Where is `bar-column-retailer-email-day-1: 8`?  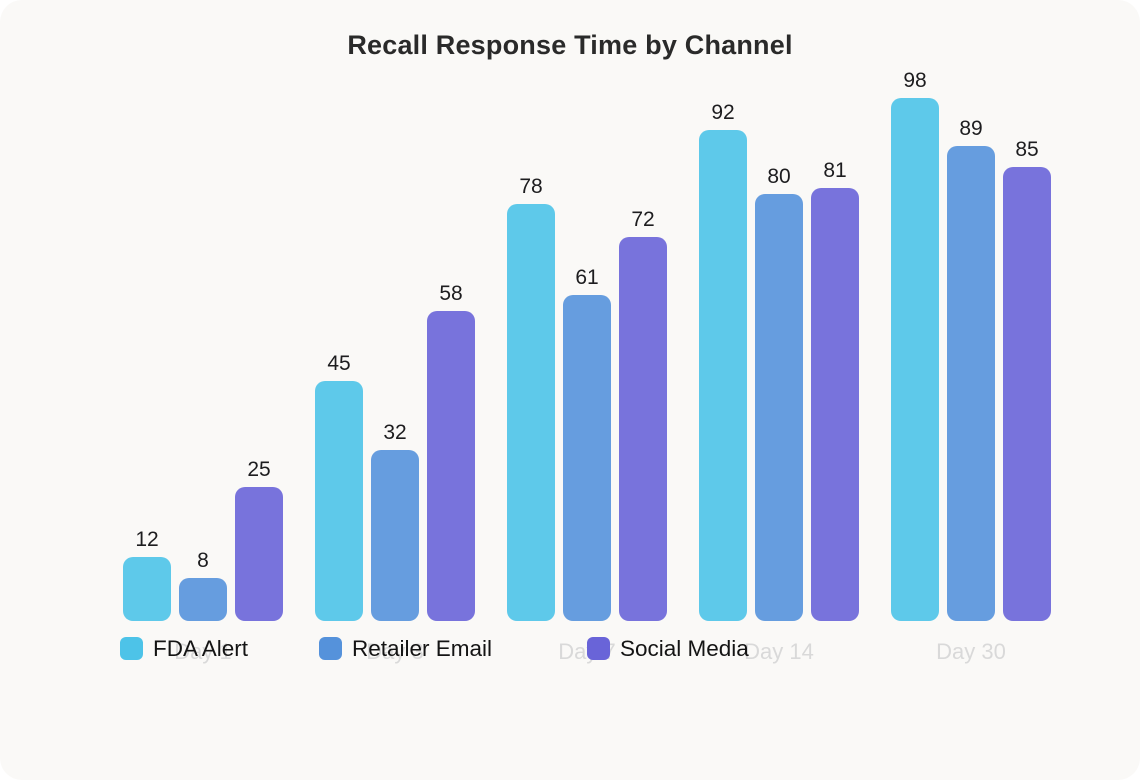
bar-column-retailer-email-day-1: 8 is located at coordinates (203, 585).